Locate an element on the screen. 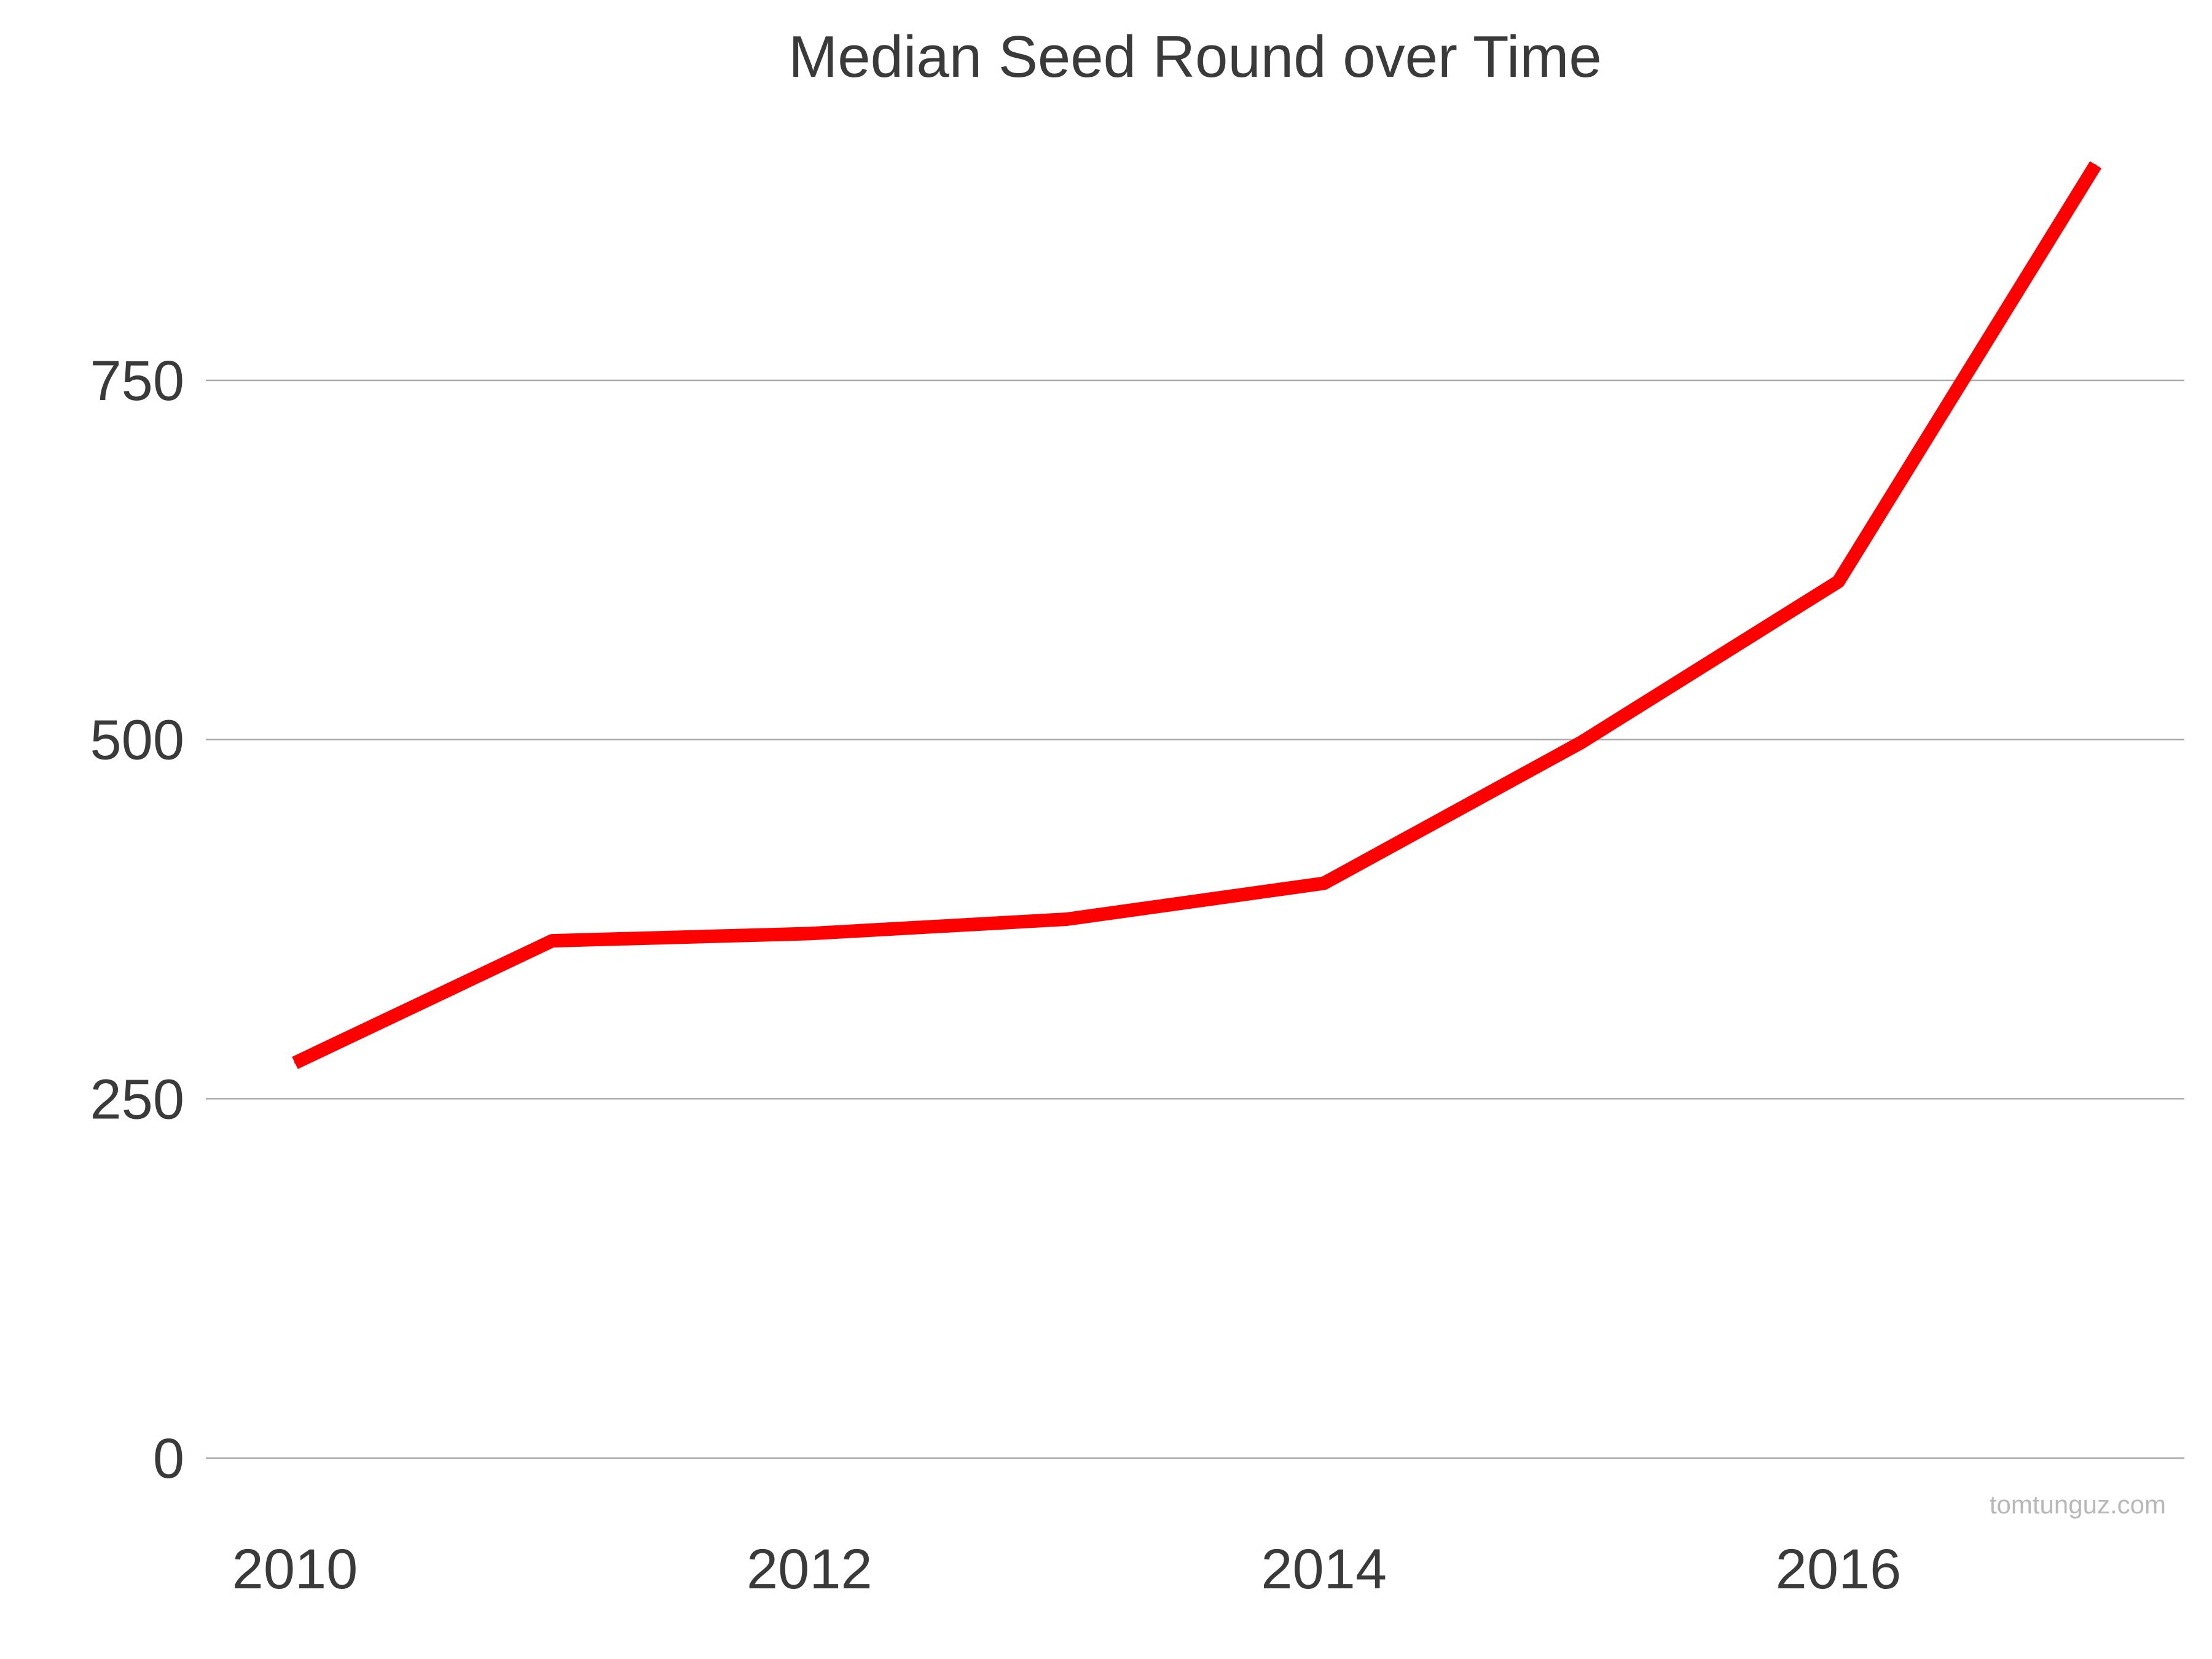 The height and width of the screenshot is (1659, 2212). chart-title: Median Seed Round over Time is located at coordinates (1194, 57).